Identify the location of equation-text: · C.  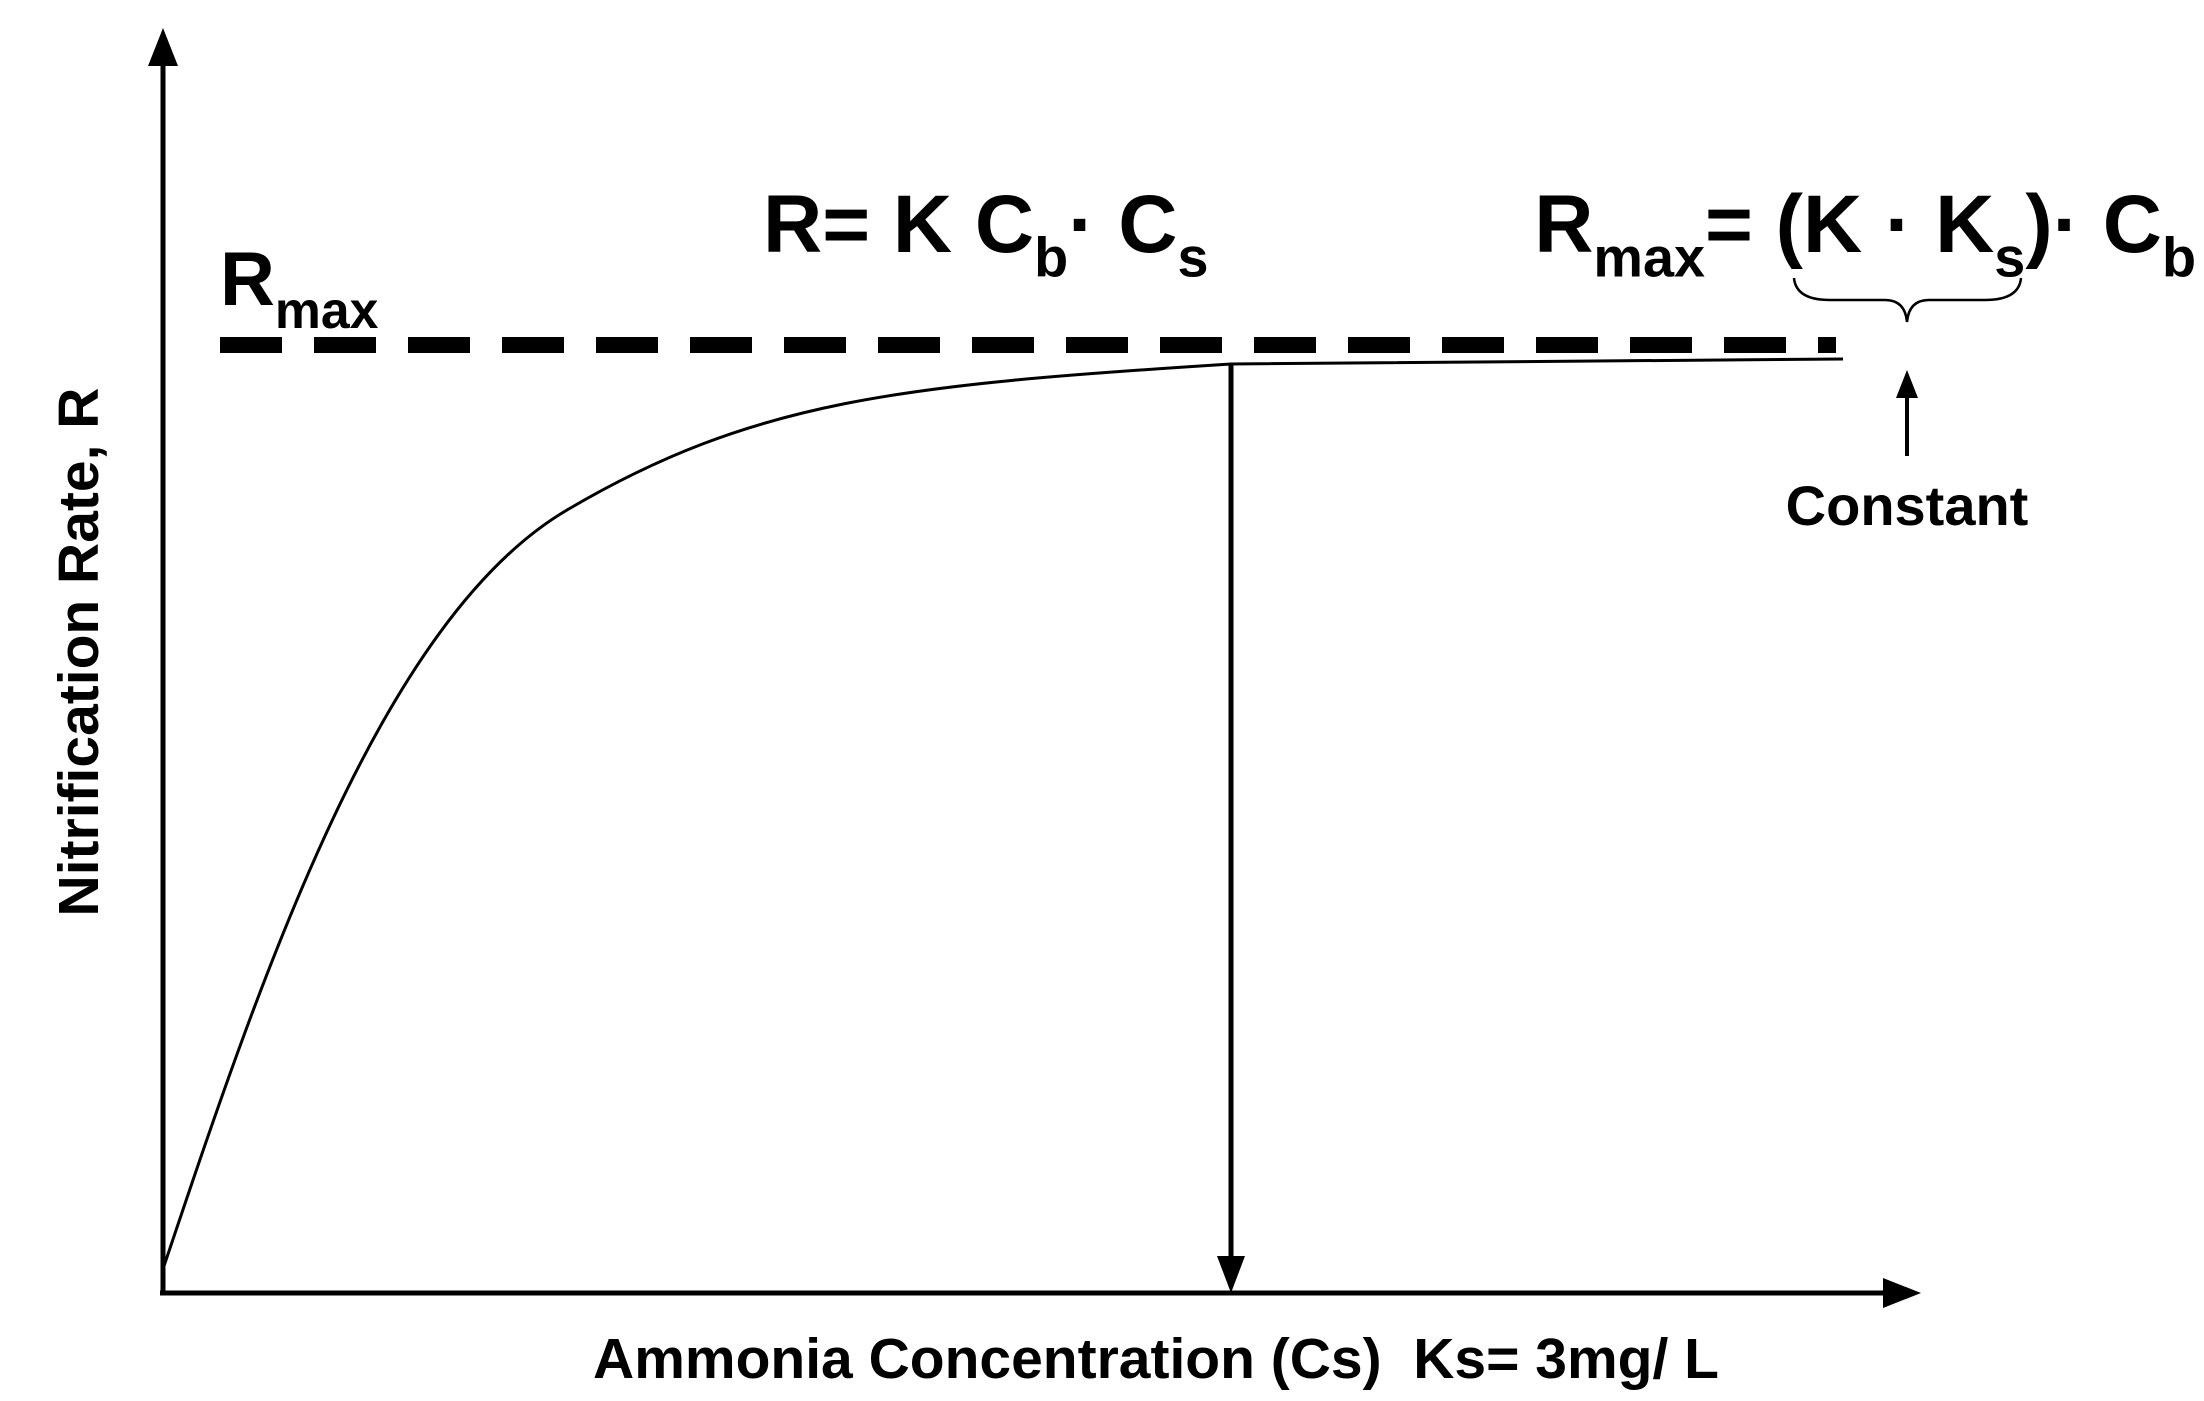
(1122, 224).